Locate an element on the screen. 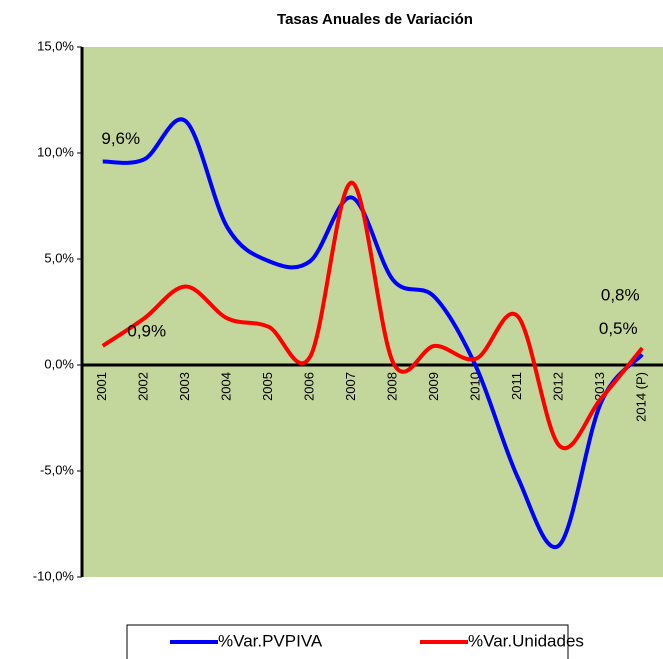  chart-title: Tasas Anuales de Variación is located at coordinates (375, 19).